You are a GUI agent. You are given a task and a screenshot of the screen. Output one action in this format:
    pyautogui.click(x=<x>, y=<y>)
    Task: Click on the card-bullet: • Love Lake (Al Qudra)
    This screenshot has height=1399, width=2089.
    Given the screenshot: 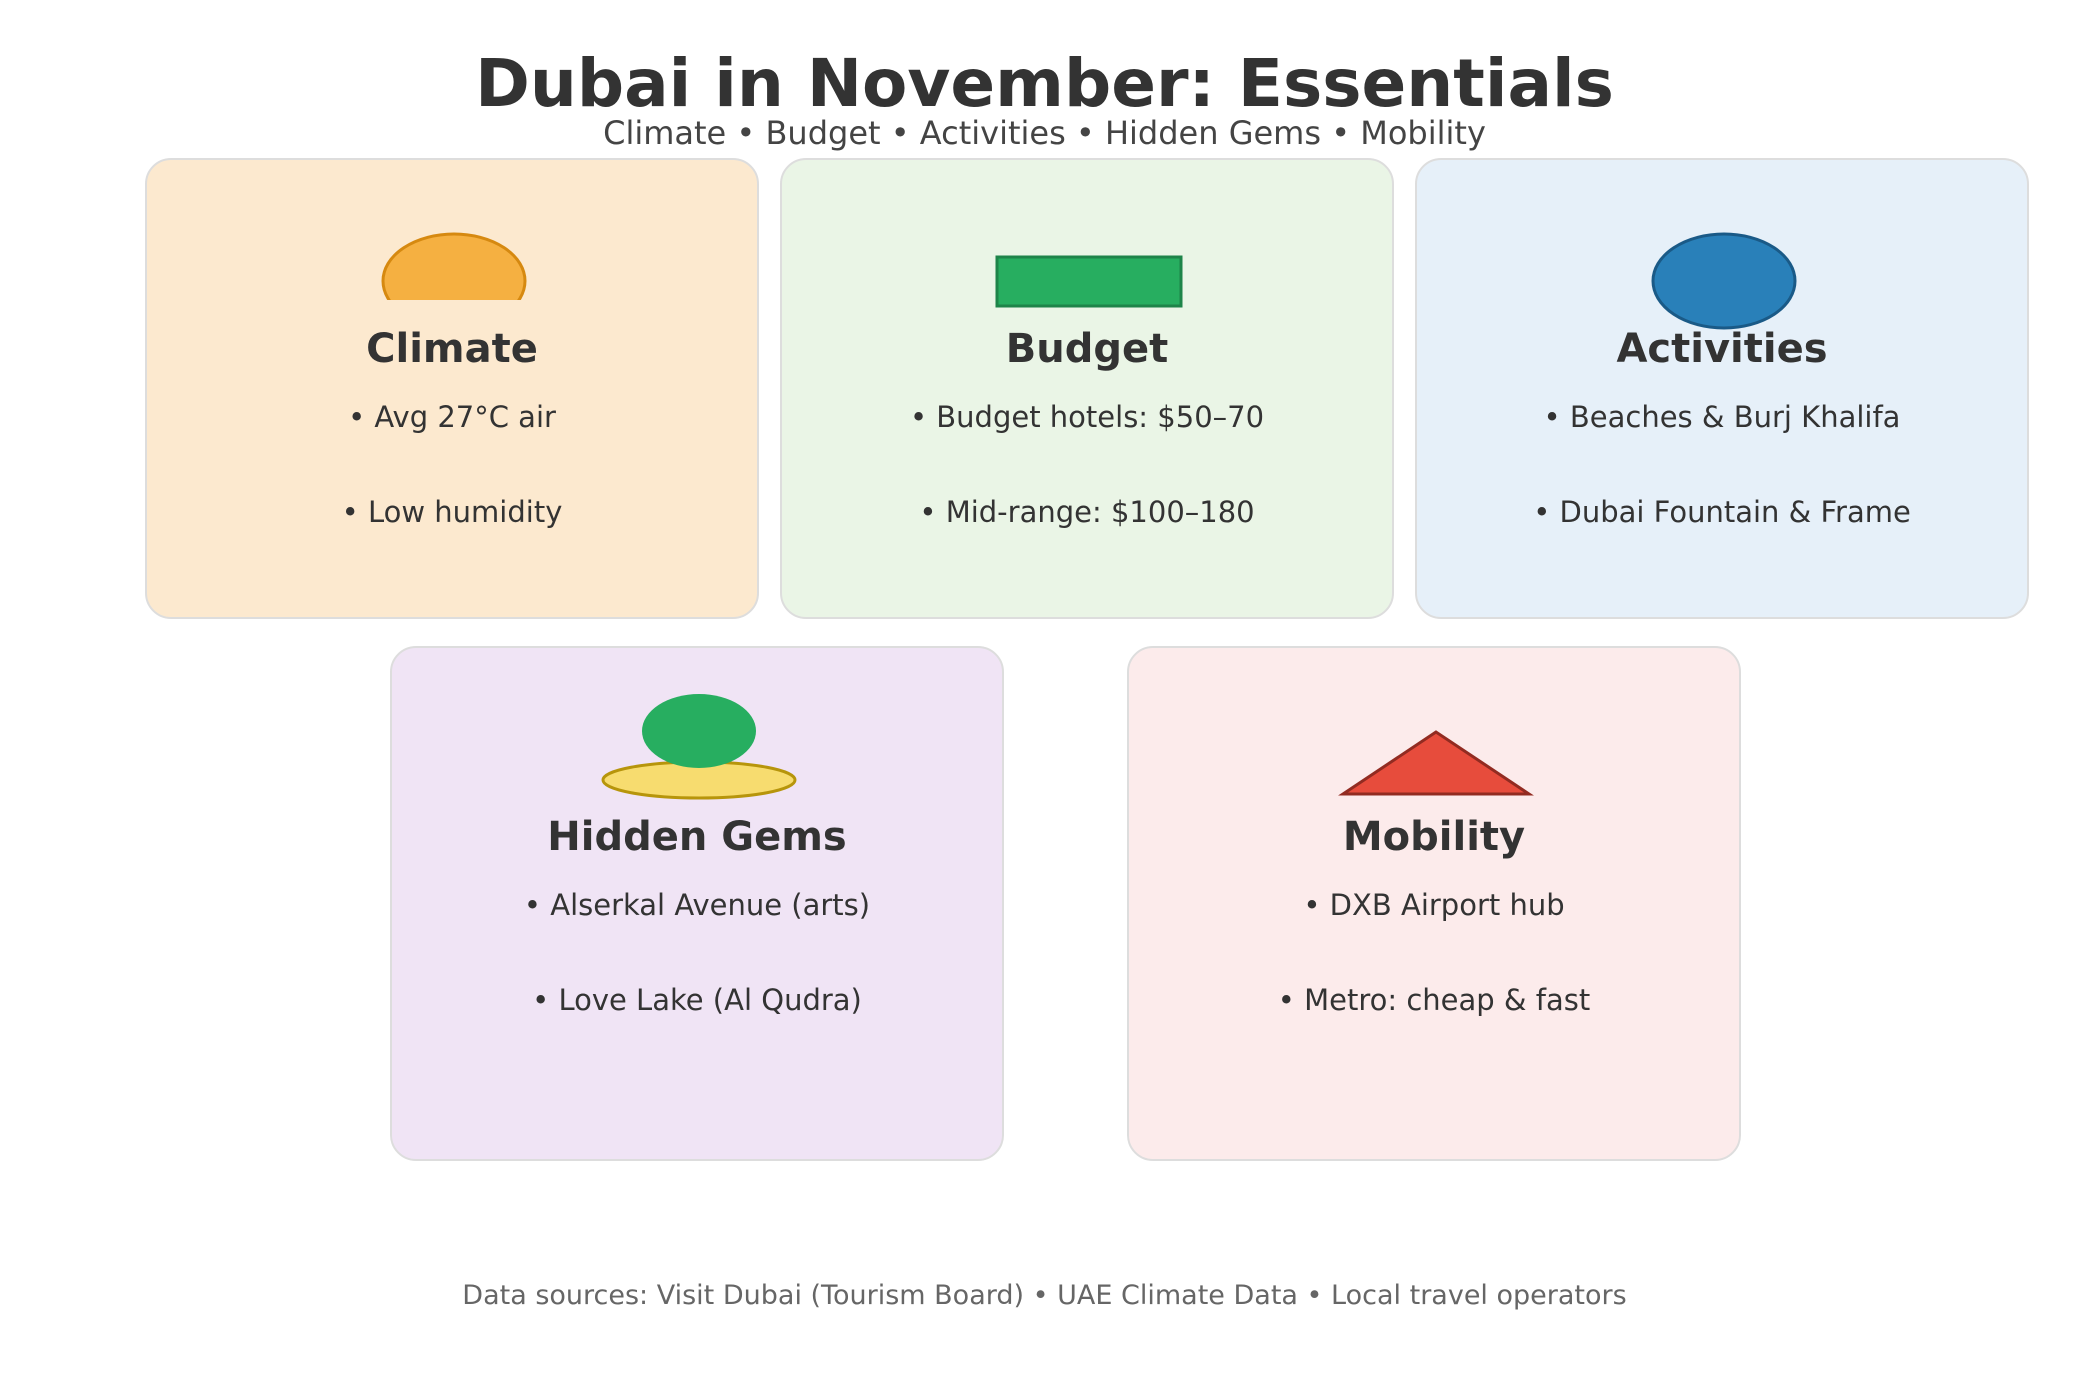 What is the action you would take?
    pyautogui.click(x=697, y=1000)
    